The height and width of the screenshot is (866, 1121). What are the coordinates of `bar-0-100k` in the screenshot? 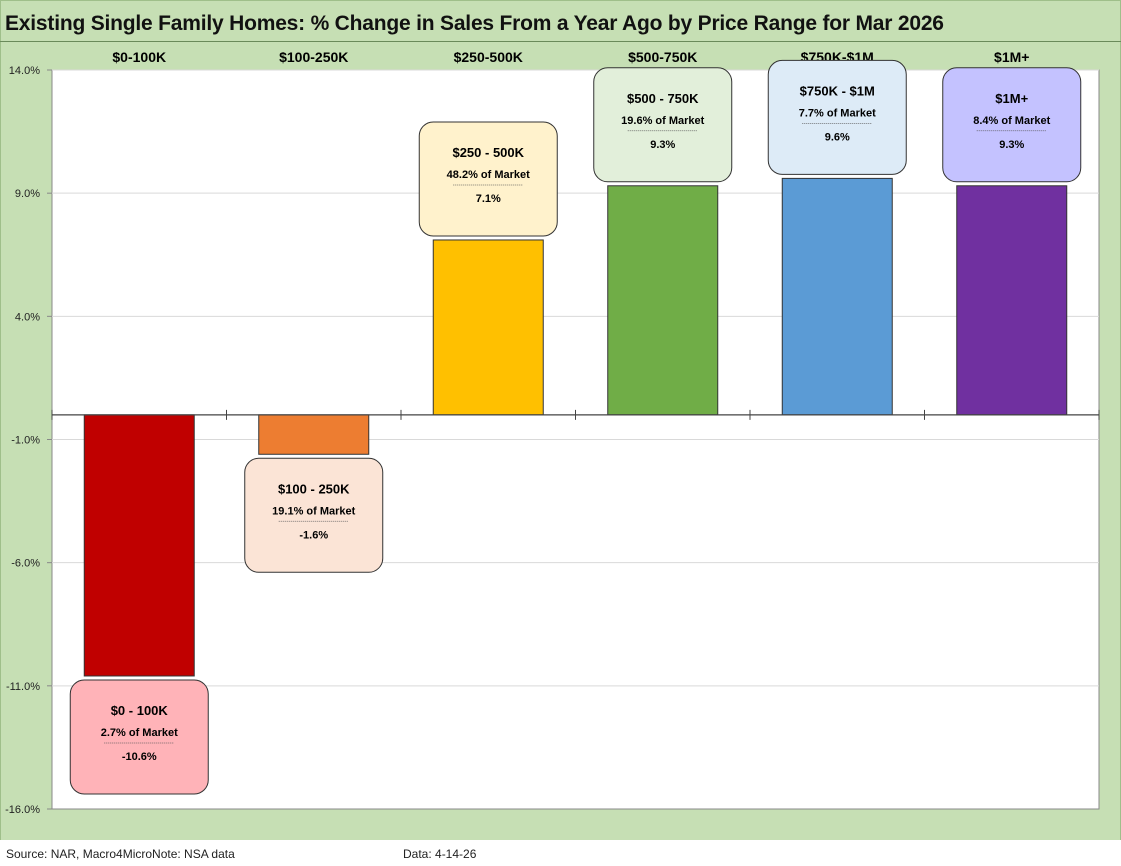 It's located at (139, 545).